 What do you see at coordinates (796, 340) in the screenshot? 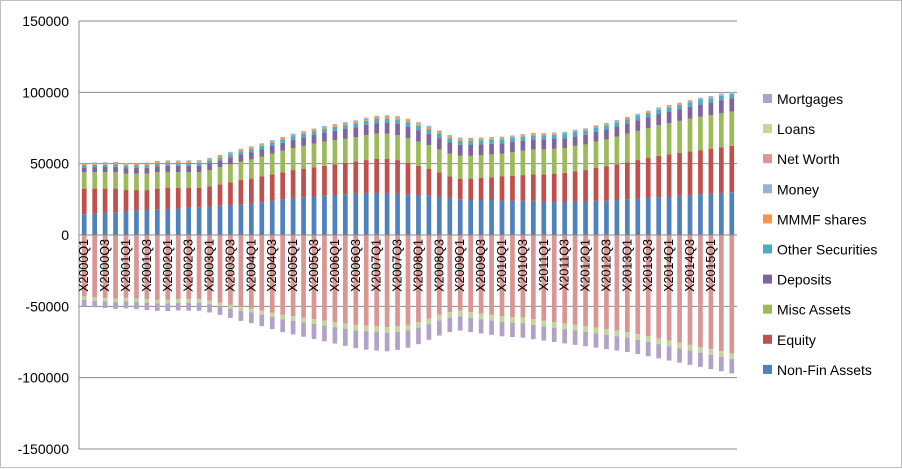
I see `legend-label: Equity` at bounding box center [796, 340].